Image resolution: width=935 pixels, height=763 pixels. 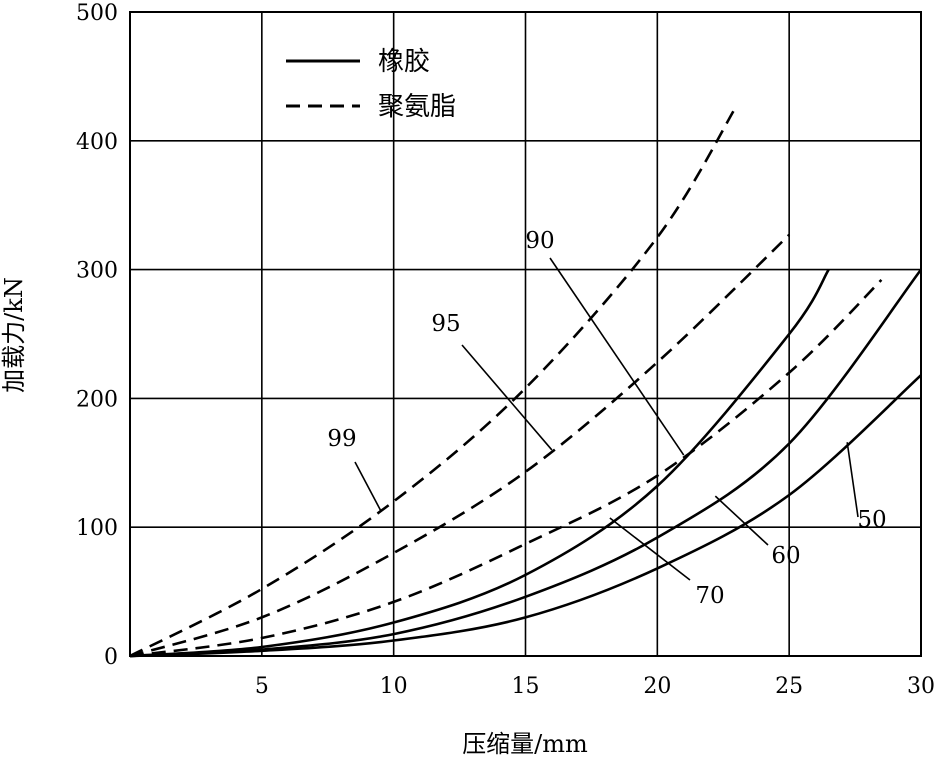 I want to click on x-tick-label: 10, so click(x=394, y=686).